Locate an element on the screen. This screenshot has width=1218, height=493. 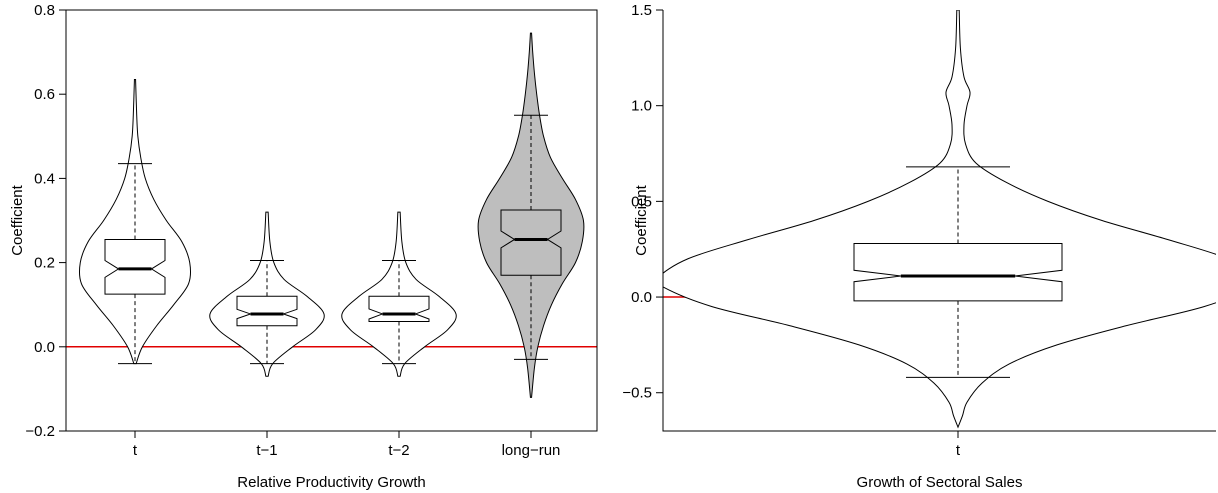
x-axis-title: Growth of Sectoral Sales is located at coordinates (940, 482).